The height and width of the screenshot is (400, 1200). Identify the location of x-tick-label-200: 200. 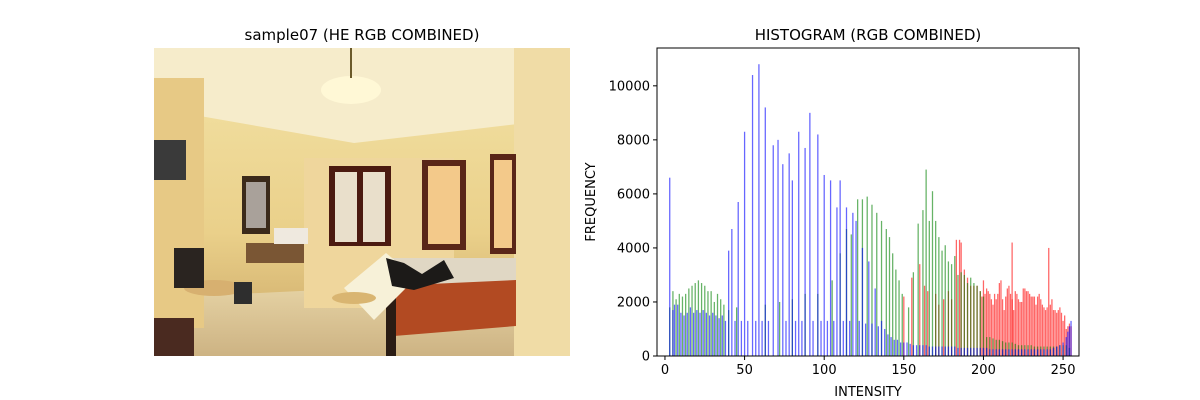
(983, 370).